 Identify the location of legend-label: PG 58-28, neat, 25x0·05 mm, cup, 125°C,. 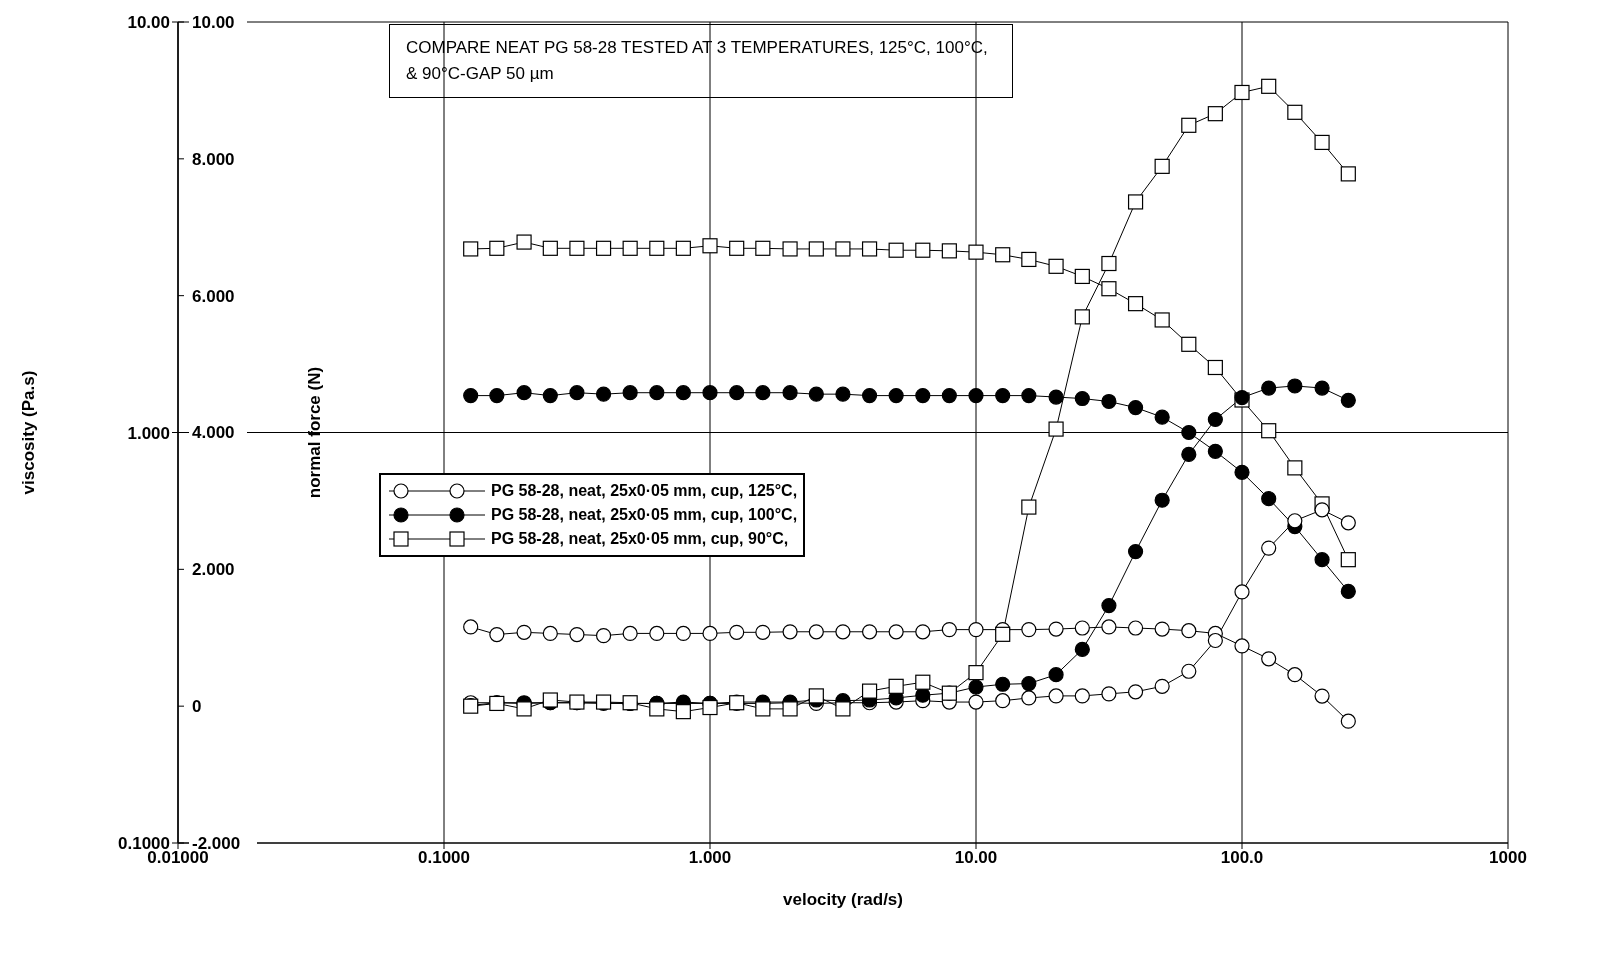
(644, 491).